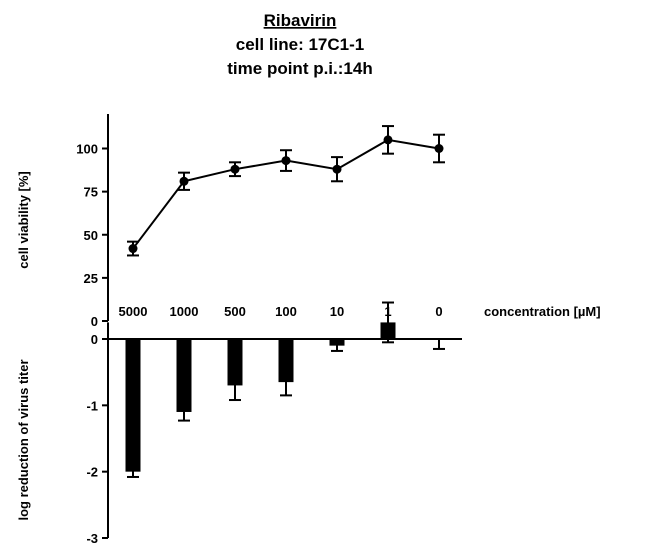 This screenshot has width=646, height=549. Describe the element at coordinates (92, 472) in the screenshot. I see `bottom-y-tick-label: -2` at that location.